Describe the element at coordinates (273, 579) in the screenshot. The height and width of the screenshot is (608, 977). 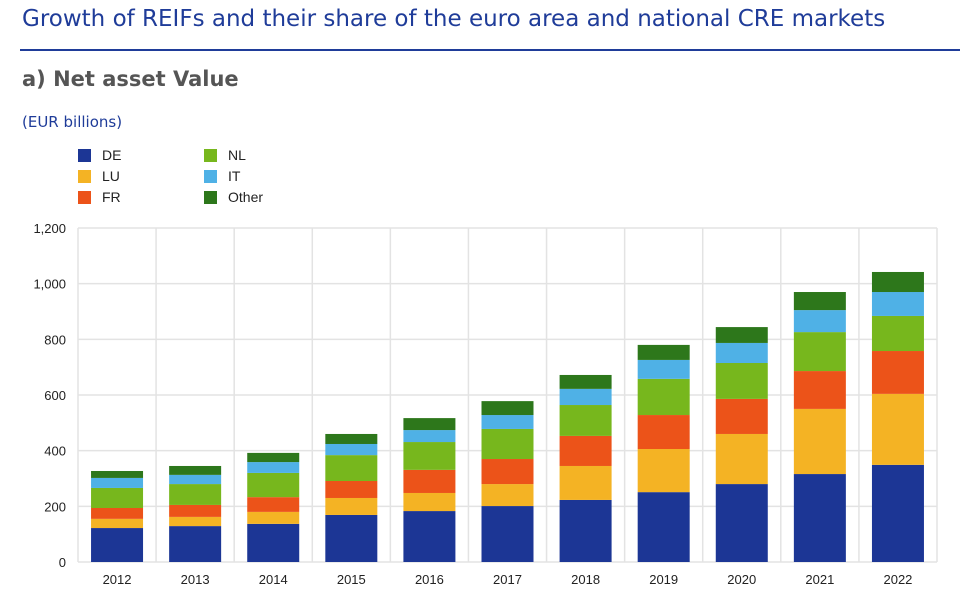
I see `x-tick-label: 2014` at that location.